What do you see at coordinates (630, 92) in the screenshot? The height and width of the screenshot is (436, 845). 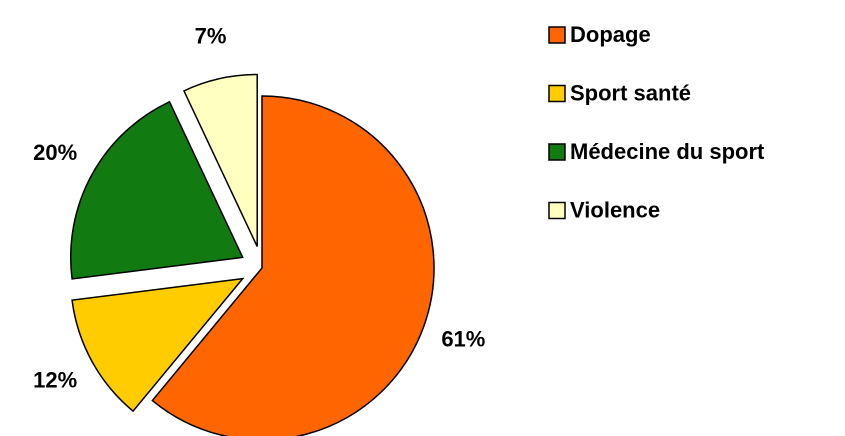 I see `legend-label: Sport santé` at bounding box center [630, 92].